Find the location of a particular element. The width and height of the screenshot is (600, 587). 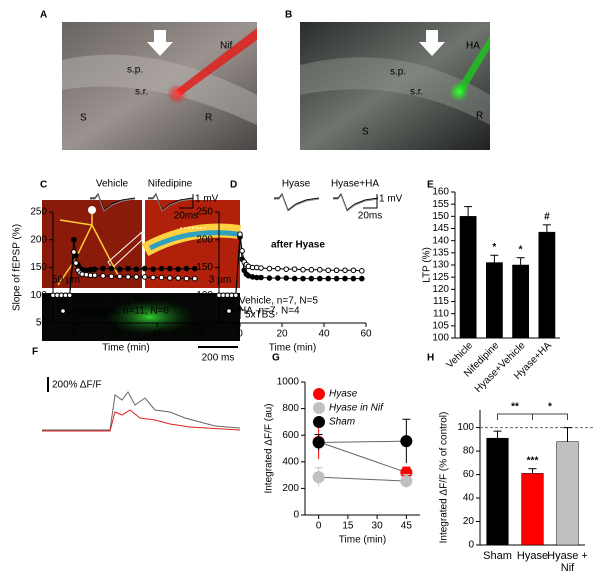

scale-label: 3 µm is located at coordinates (220, 280).